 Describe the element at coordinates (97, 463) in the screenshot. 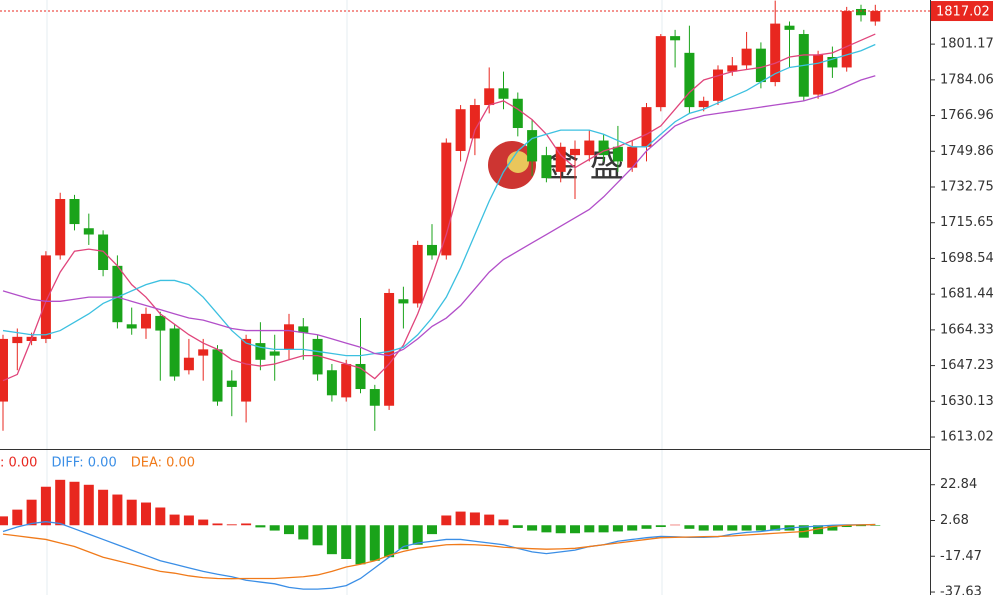

I see `macd-legend: : 0.00 DIFF: 0.00 DEA: 0.00` at that location.